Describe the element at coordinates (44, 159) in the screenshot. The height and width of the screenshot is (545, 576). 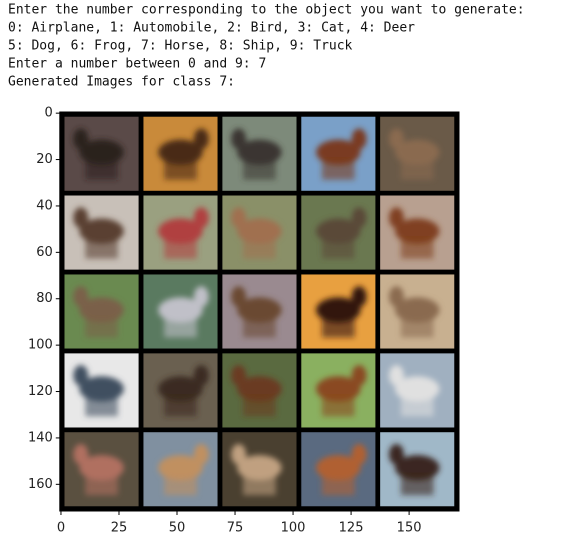
I see `y-tick-label: 20` at that location.